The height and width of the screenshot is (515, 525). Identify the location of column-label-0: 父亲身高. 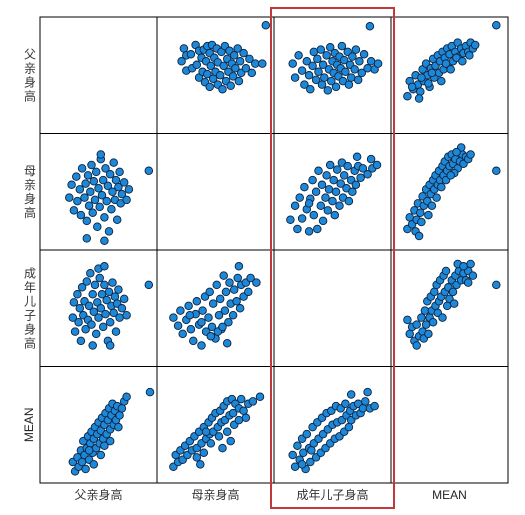
(98, 494).